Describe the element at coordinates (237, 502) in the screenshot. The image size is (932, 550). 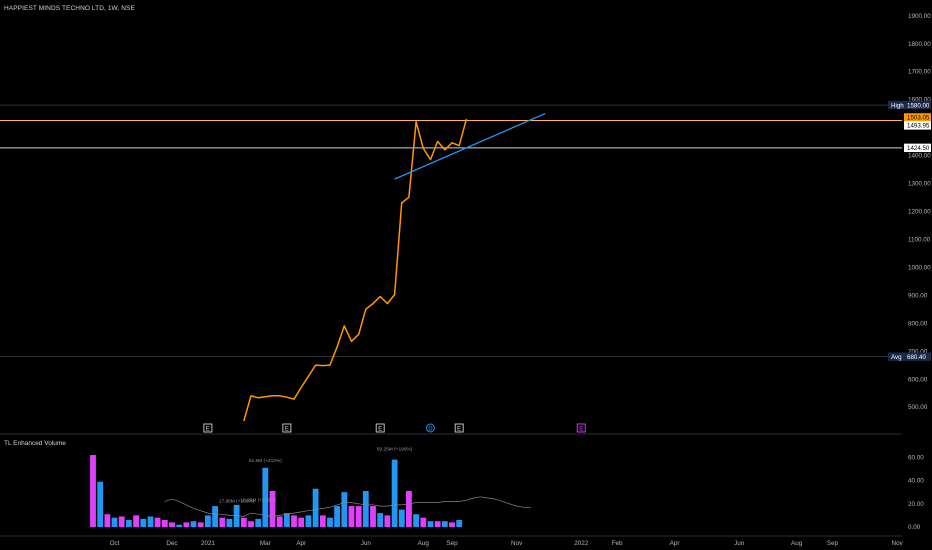
I see `volume-annotation: 17.96M (+105%)` at that location.